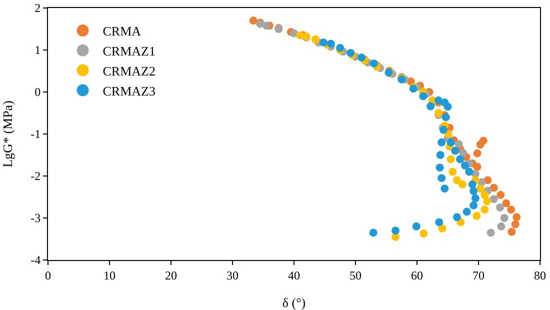  Describe the element at coordinates (129, 50) in the screenshot. I see `legend-label: CRMAZ1` at that location.